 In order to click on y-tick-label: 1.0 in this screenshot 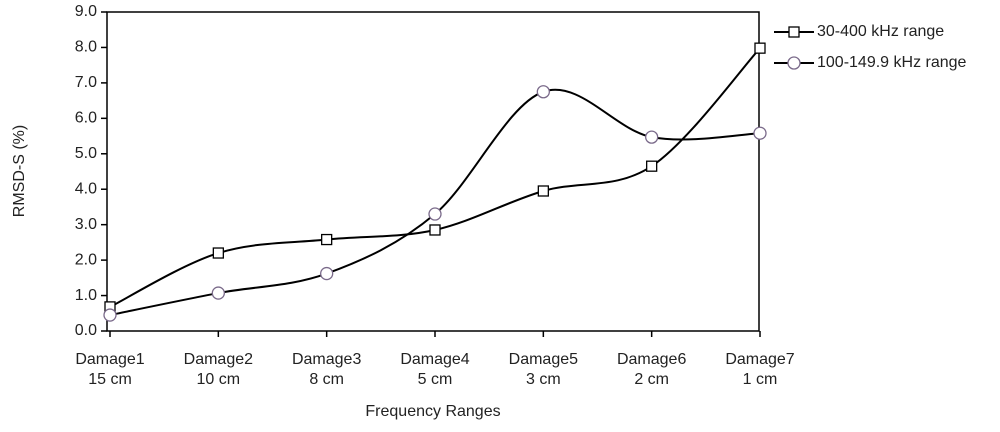, I will do `click(86, 295)`.